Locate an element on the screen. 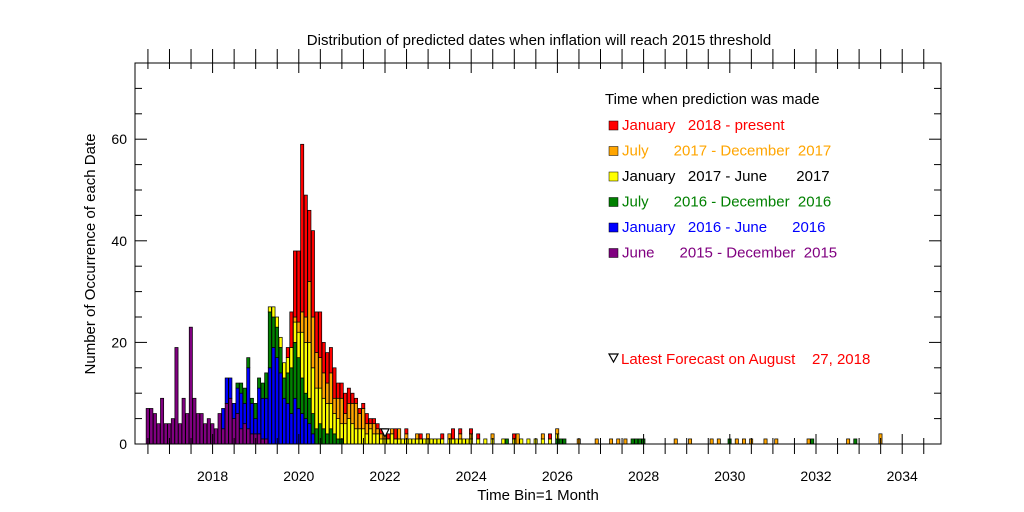  x-tick-label: 2020 is located at coordinates (298, 476).